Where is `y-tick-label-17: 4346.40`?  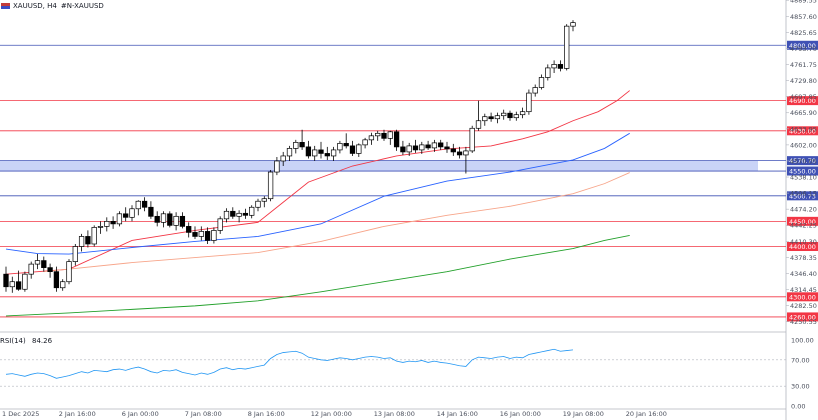
y-tick-label-17: 4346.40 is located at coordinates (803, 274).